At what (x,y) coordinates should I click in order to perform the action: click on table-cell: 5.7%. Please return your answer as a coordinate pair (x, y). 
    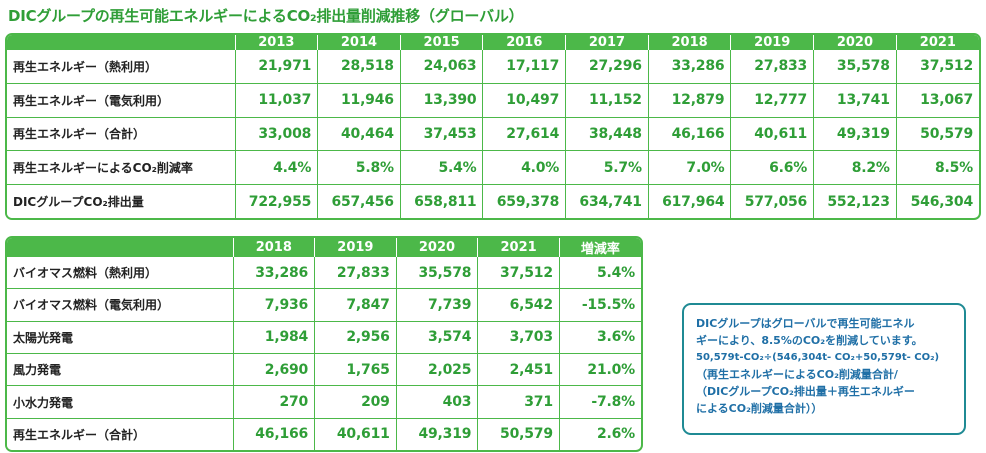
    Looking at the image, I should click on (607, 168).